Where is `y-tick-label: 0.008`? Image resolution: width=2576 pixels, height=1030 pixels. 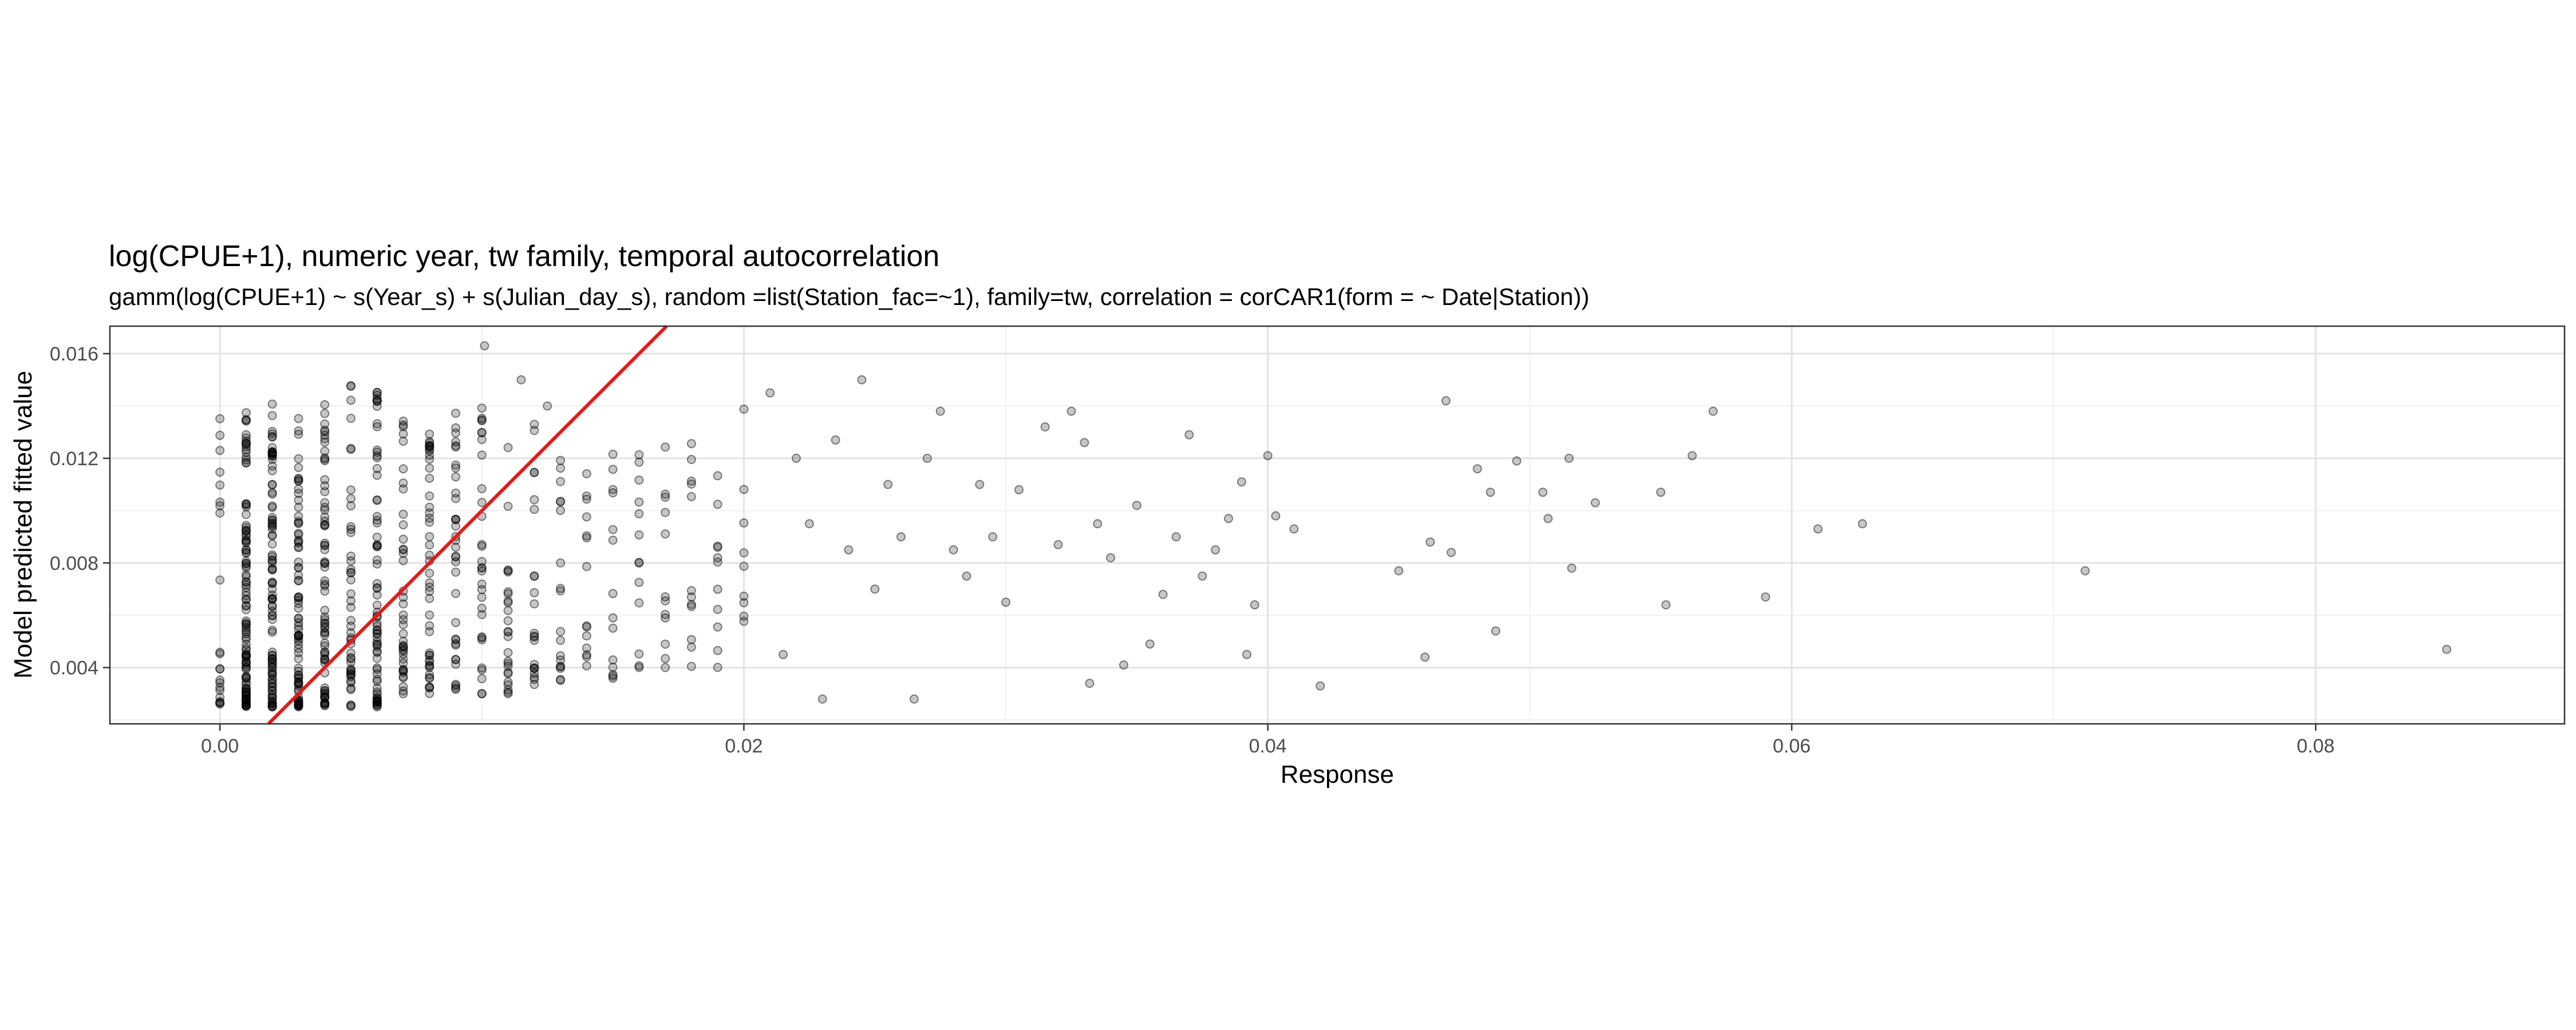
y-tick-label: 0.008 is located at coordinates (74, 564).